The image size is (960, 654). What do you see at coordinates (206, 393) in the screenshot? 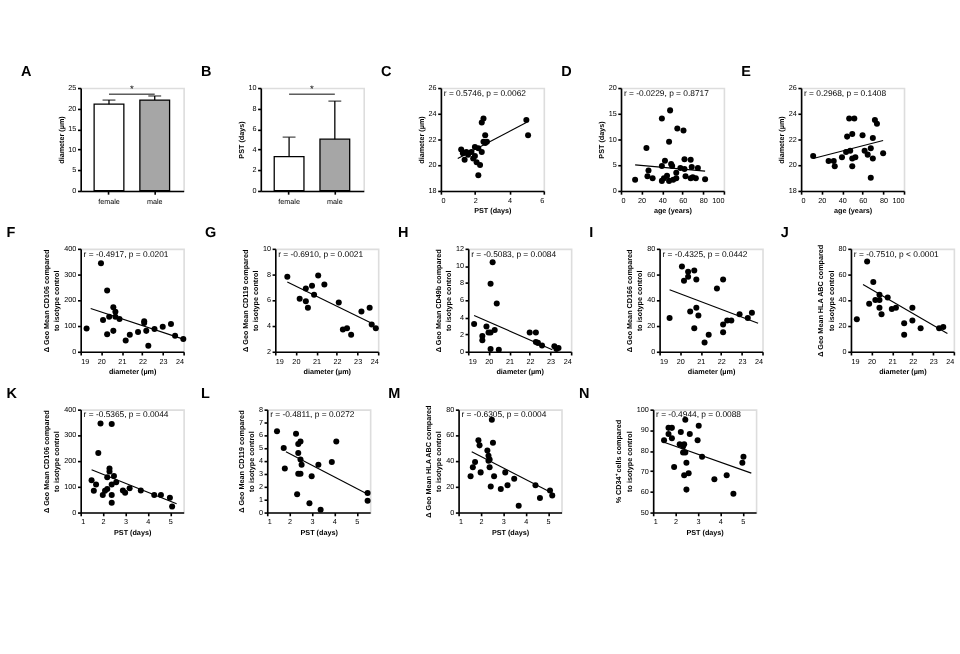
I see `chart-title: L` at bounding box center [206, 393].